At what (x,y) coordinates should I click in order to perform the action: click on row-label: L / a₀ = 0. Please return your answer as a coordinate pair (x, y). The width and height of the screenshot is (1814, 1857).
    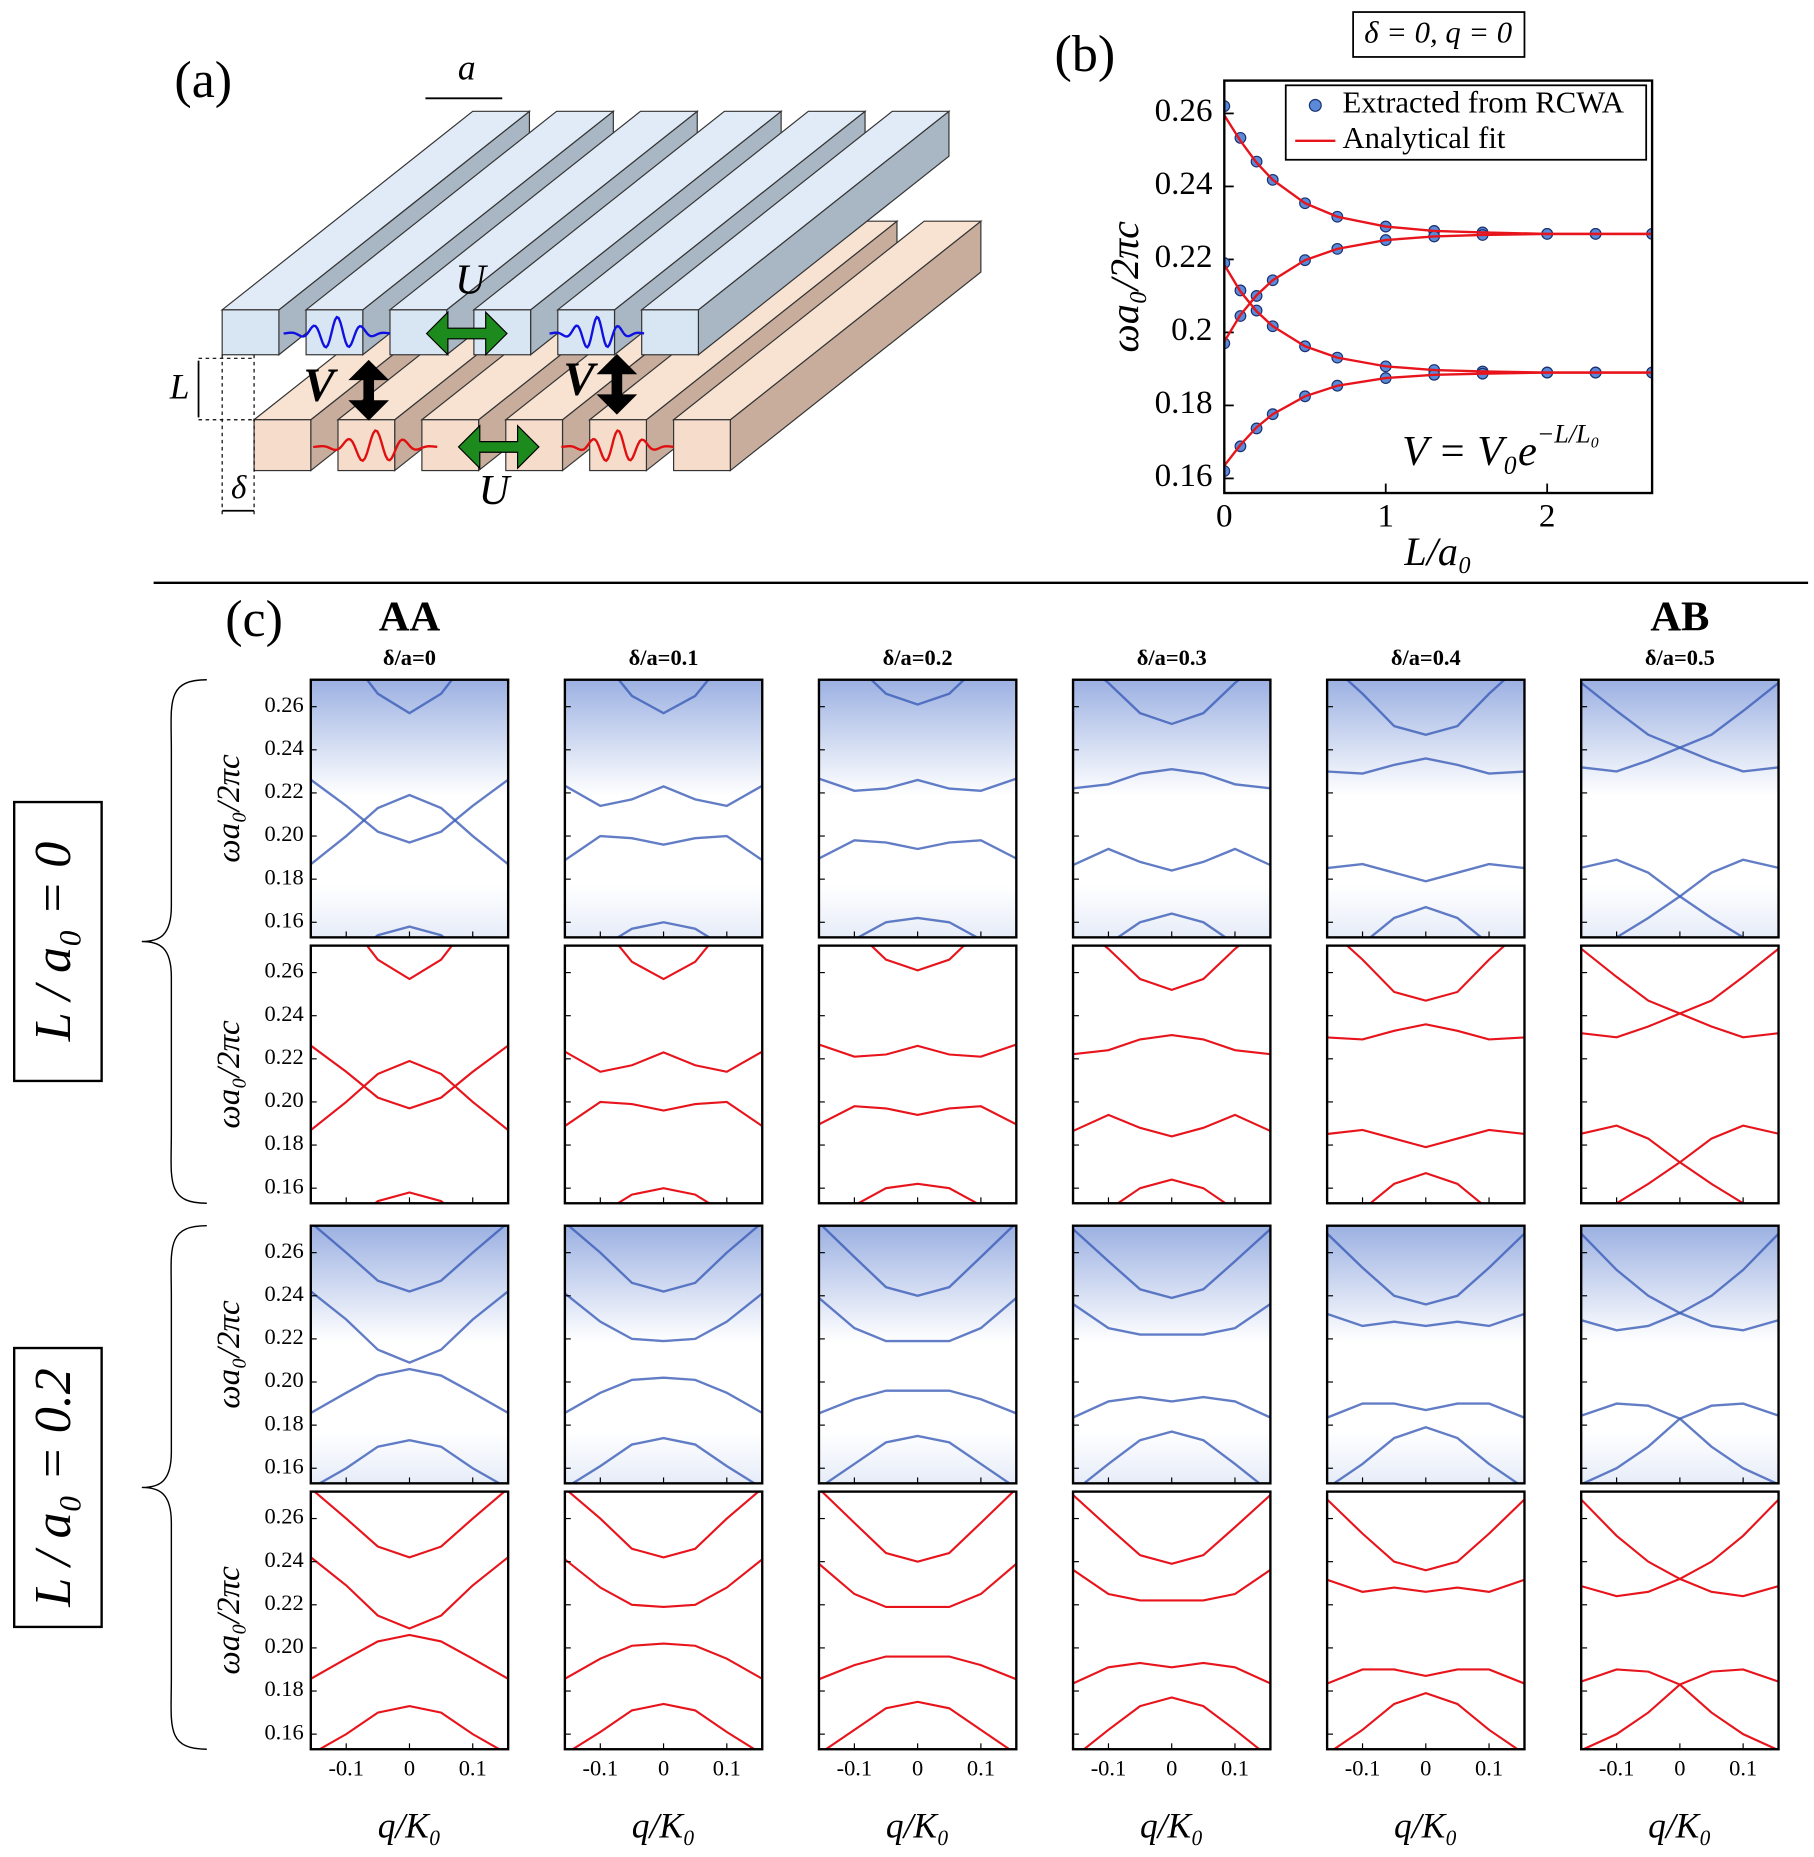
    Looking at the image, I should click on (53, 942).